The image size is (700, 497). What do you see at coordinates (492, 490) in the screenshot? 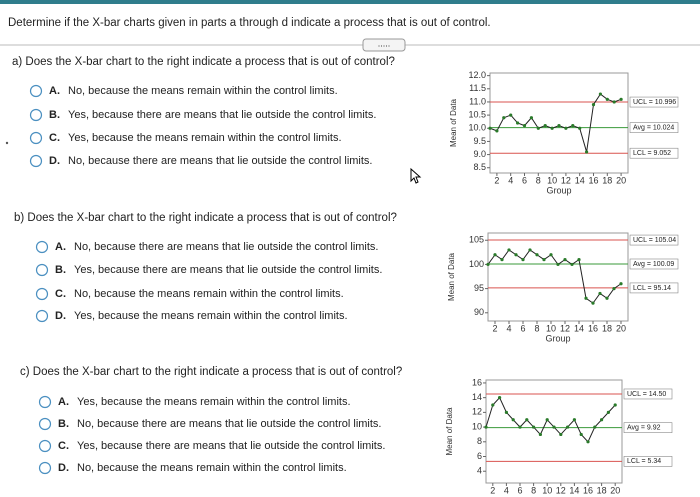
I see `x-tick-label: 2` at bounding box center [492, 490].